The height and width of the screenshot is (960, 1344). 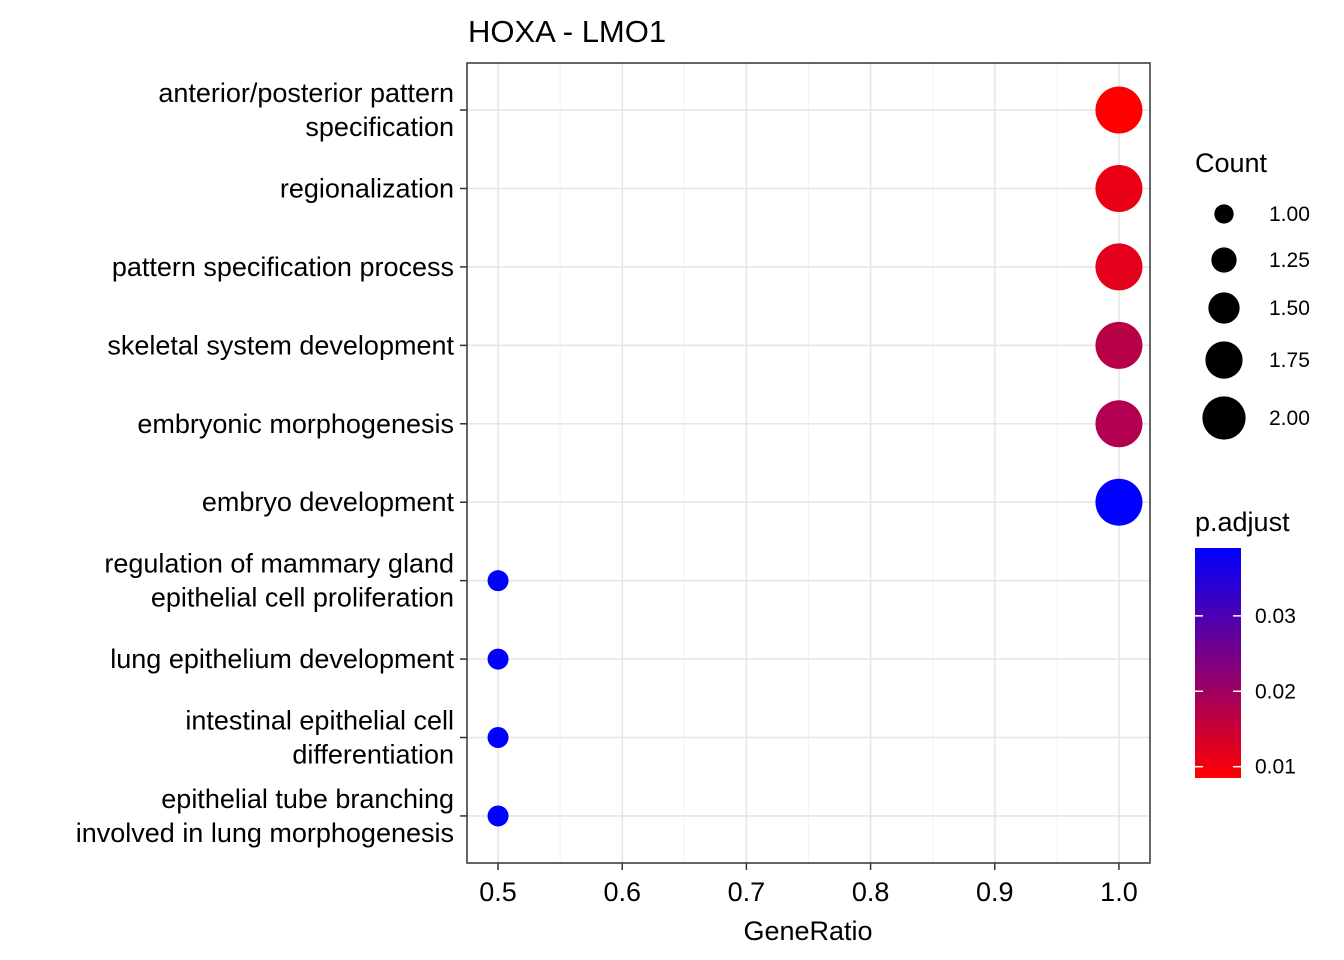 What do you see at coordinates (283, 267) in the screenshot?
I see `y-tick-label: pattern specification process` at bounding box center [283, 267].